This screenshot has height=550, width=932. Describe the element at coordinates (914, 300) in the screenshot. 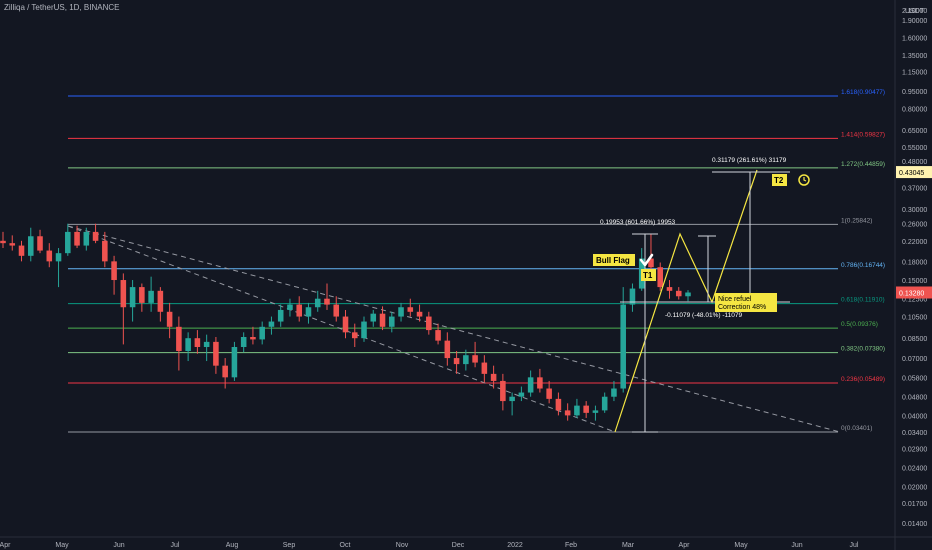

I see `price-tick-label: 0.12500` at that location.